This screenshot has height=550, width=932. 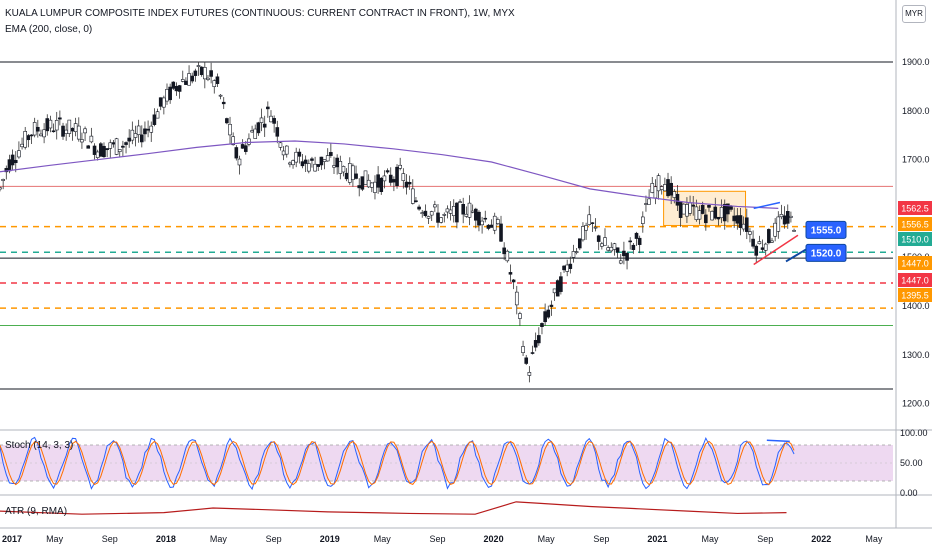 What do you see at coordinates (36, 511) in the screenshot?
I see `atr-legend: ATR (9, RMA)` at bounding box center [36, 511].